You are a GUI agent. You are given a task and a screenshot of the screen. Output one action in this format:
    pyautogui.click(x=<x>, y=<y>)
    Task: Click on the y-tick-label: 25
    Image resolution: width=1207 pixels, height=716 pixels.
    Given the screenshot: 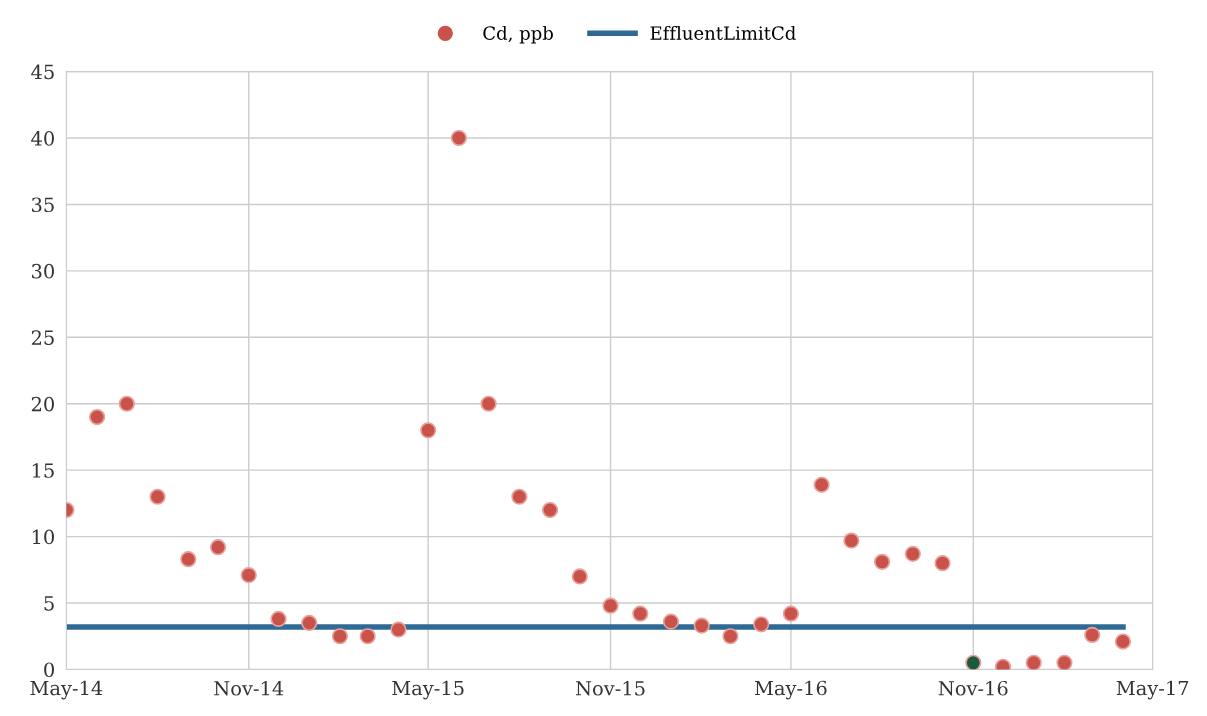 What is the action you would take?
    pyautogui.click(x=42, y=337)
    